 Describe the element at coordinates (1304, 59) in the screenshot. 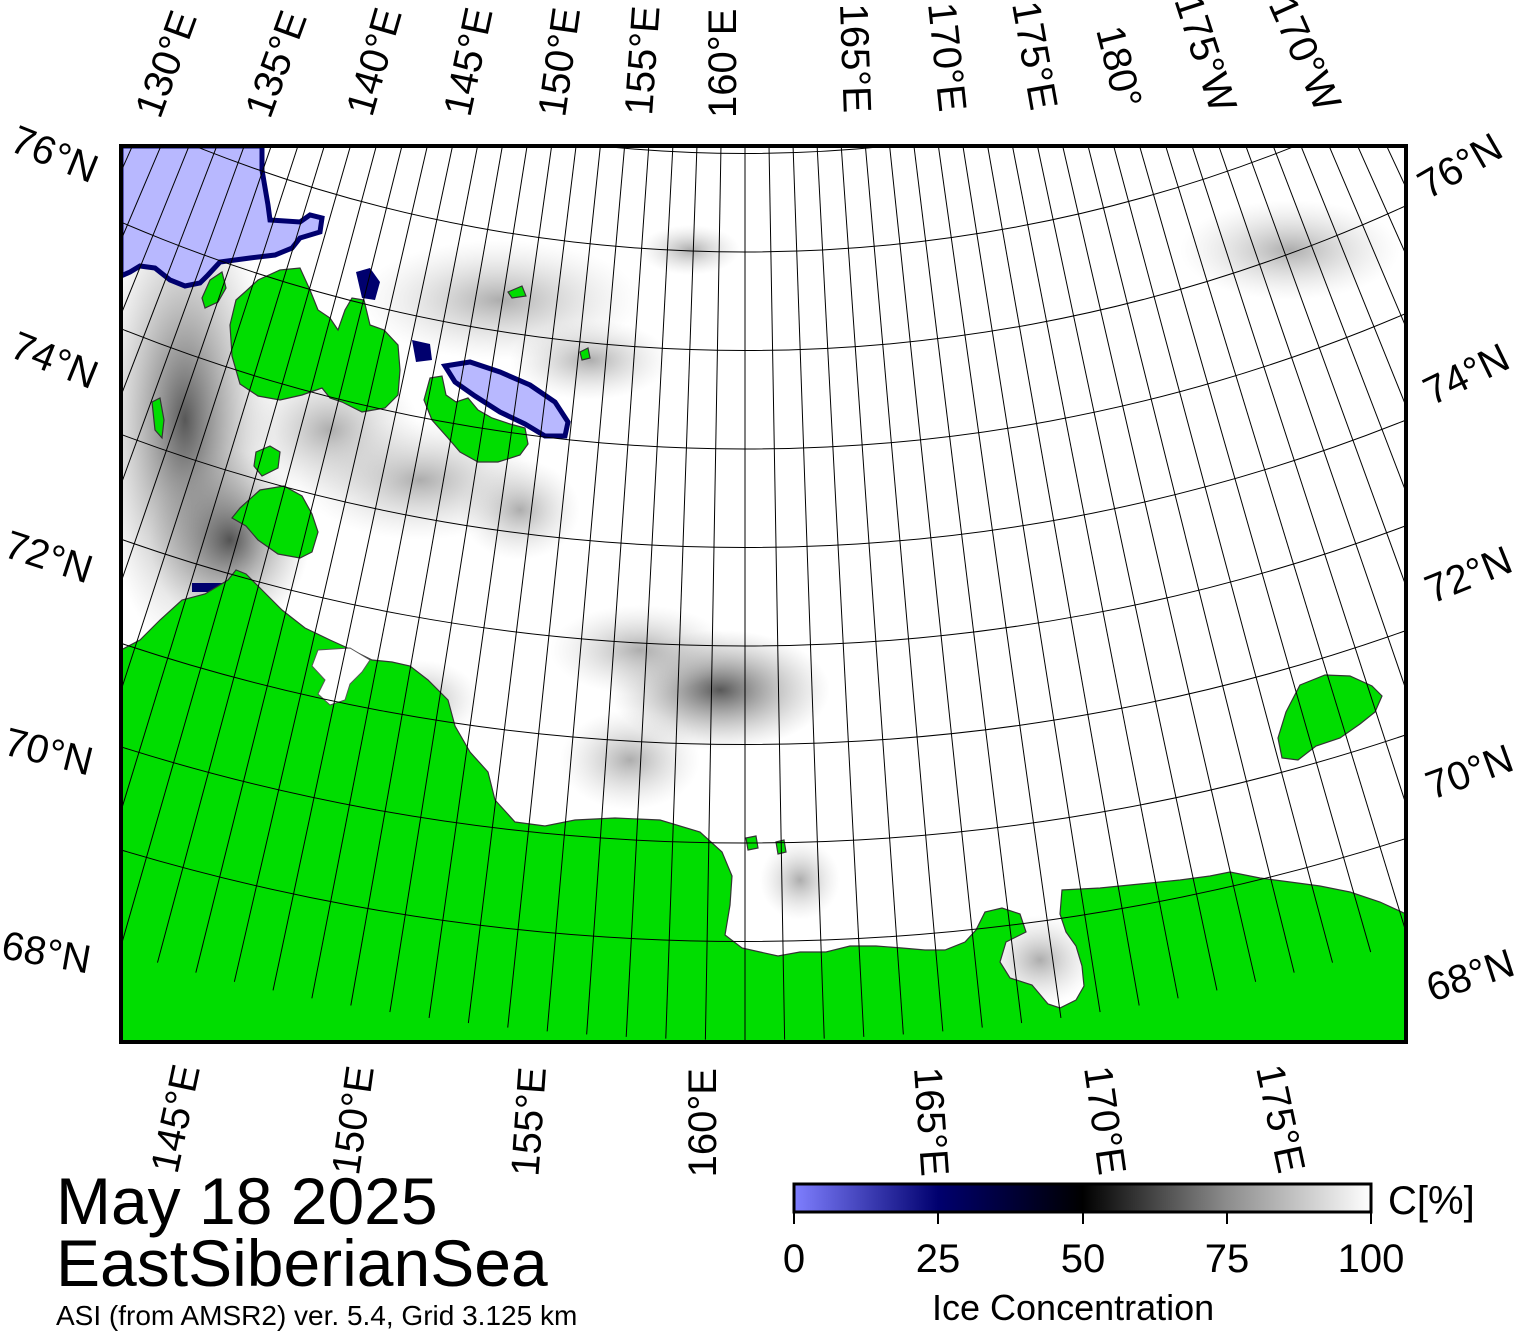

I see `top-lon-label: 170°W` at that location.